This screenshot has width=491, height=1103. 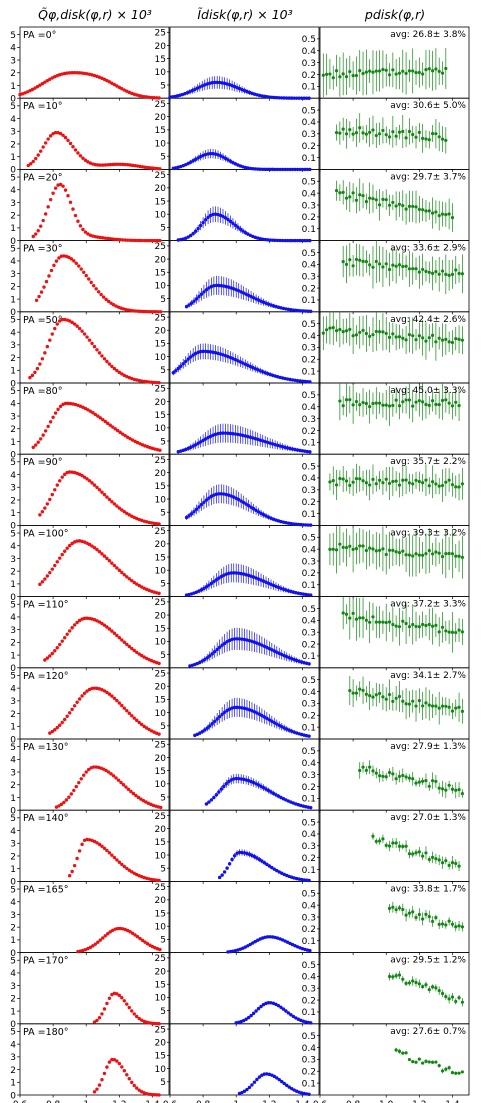 What do you see at coordinates (13, 728) in the screenshot?
I see `y-tick-label: 1` at bounding box center [13, 728].